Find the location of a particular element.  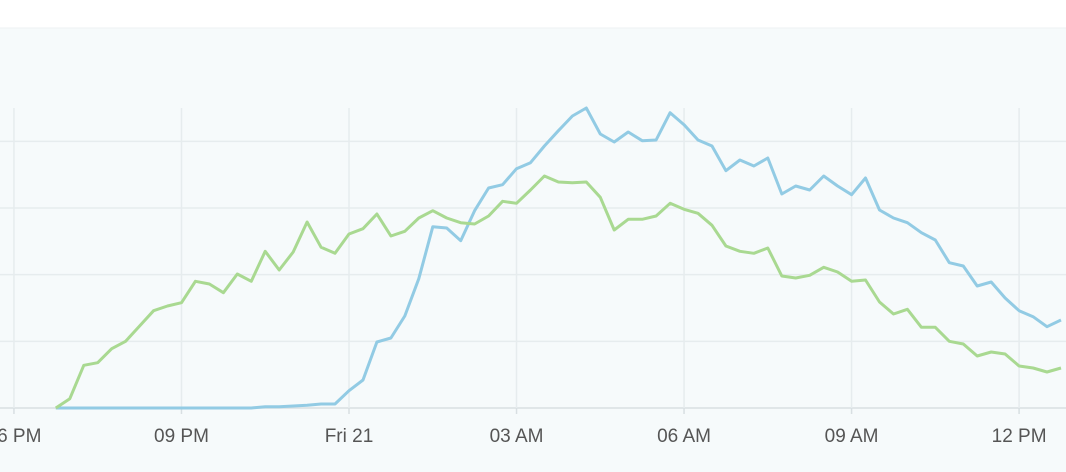

x-tick-label: 03 AM is located at coordinates (517, 436).